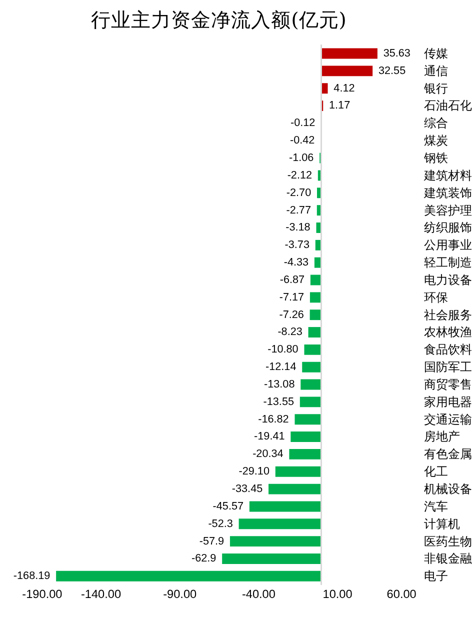 This screenshot has height=633, width=475. I want to click on data-label: -52.3, so click(220, 524).